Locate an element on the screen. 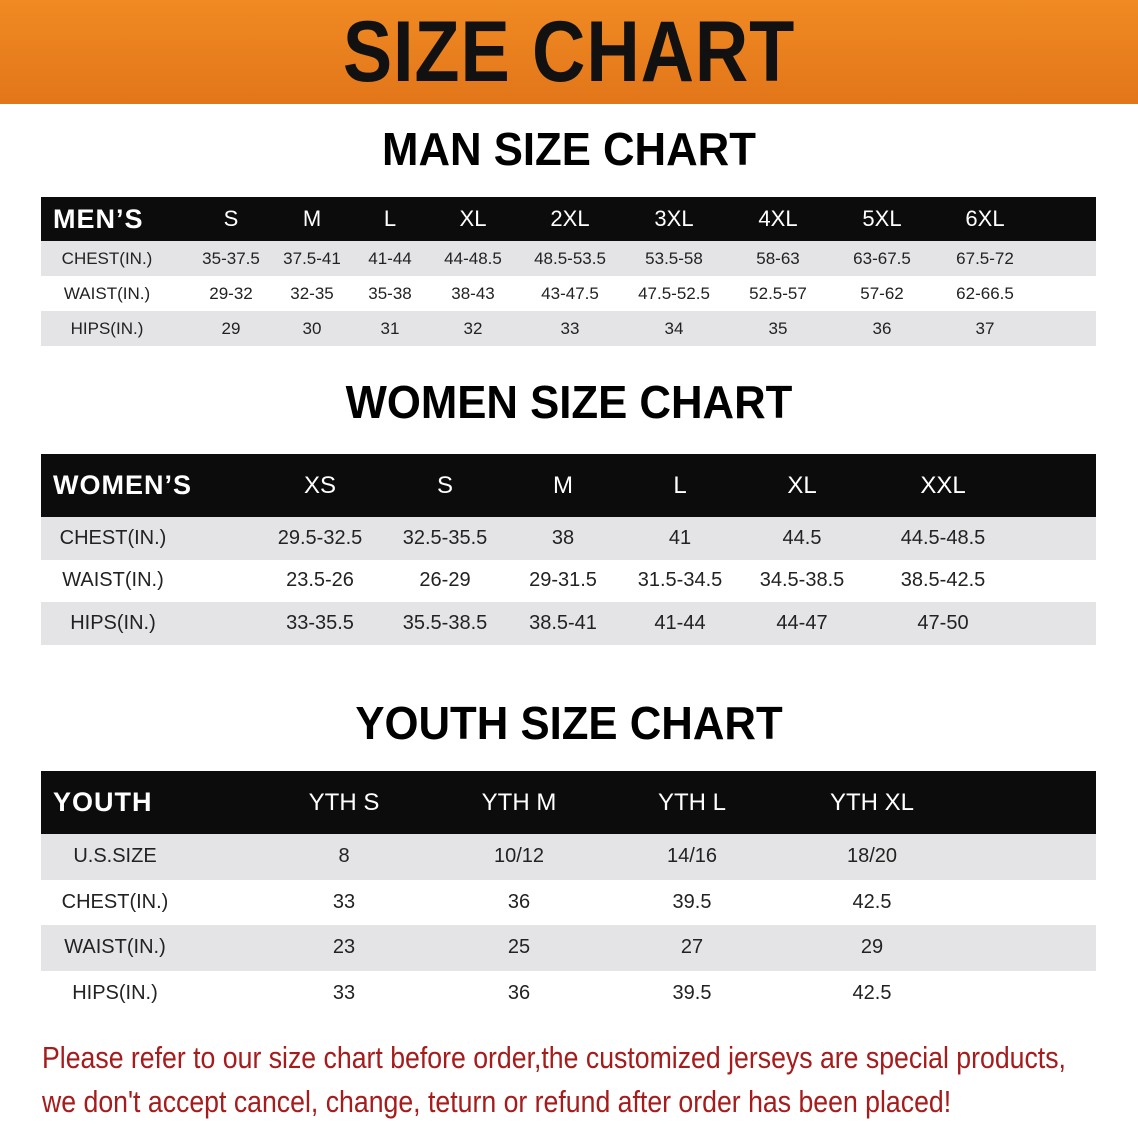 The height and width of the screenshot is (1132, 1138). measurement-value: 35-38 is located at coordinates (390, 293).